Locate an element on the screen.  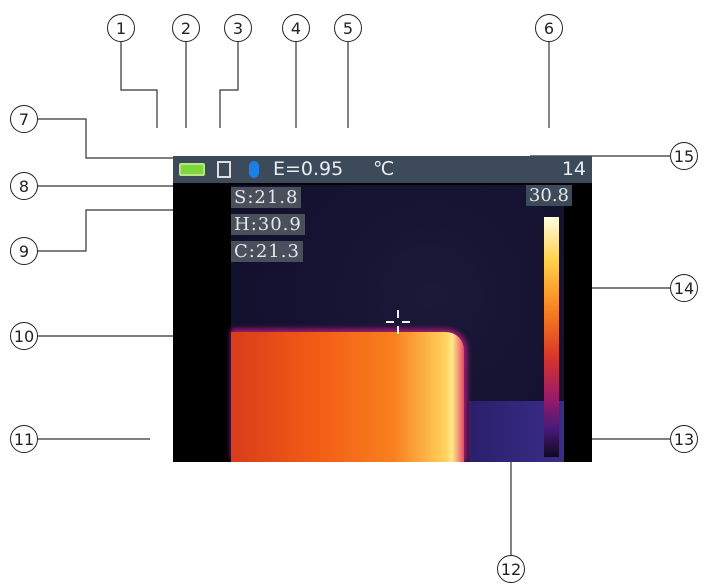
callout-7: 7 is located at coordinates (24, 119).